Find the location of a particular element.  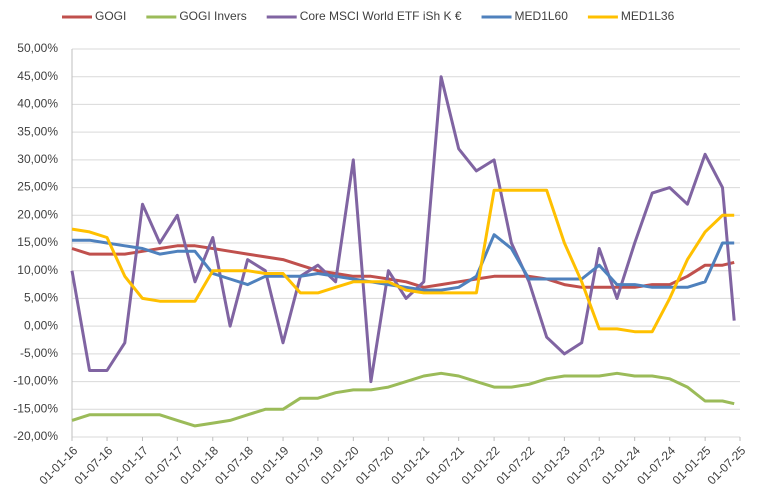

y-tick-label: 0,00% is located at coordinates (41, 325).